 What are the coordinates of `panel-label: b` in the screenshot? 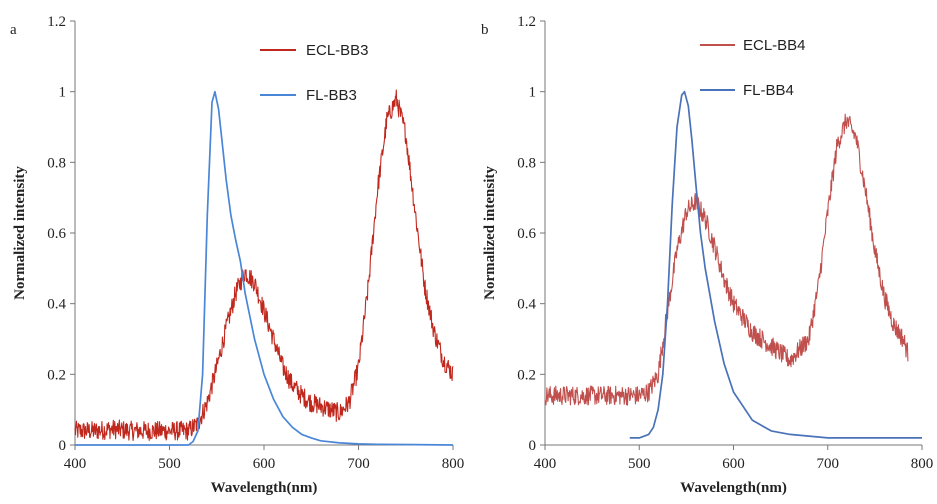 It's located at (485, 30).